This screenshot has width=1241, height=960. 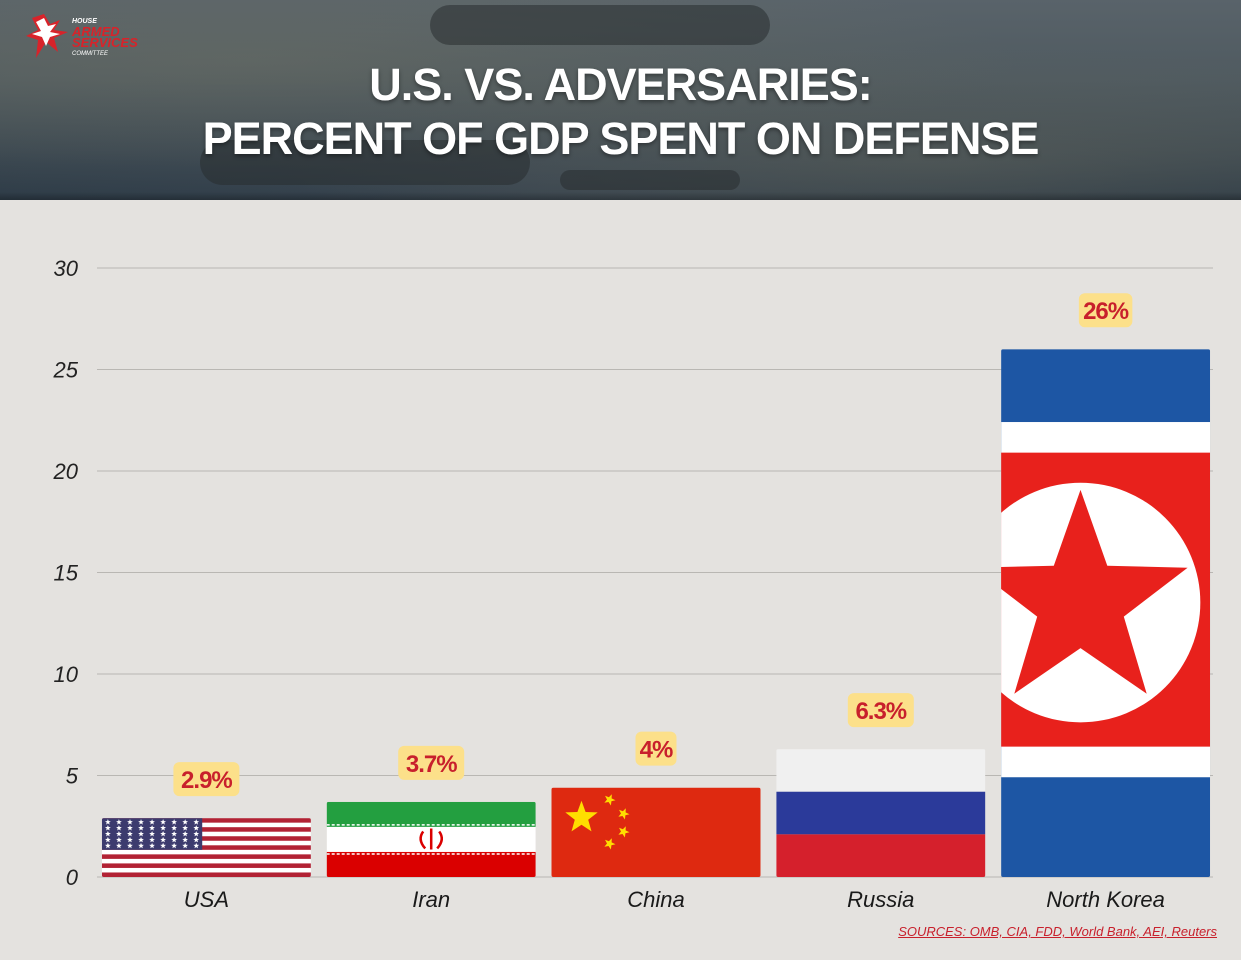 What do you see at coordinates (66, 471) in the screenshot?
I see `y-tick-label: 20` at bounding box center [66, 471].